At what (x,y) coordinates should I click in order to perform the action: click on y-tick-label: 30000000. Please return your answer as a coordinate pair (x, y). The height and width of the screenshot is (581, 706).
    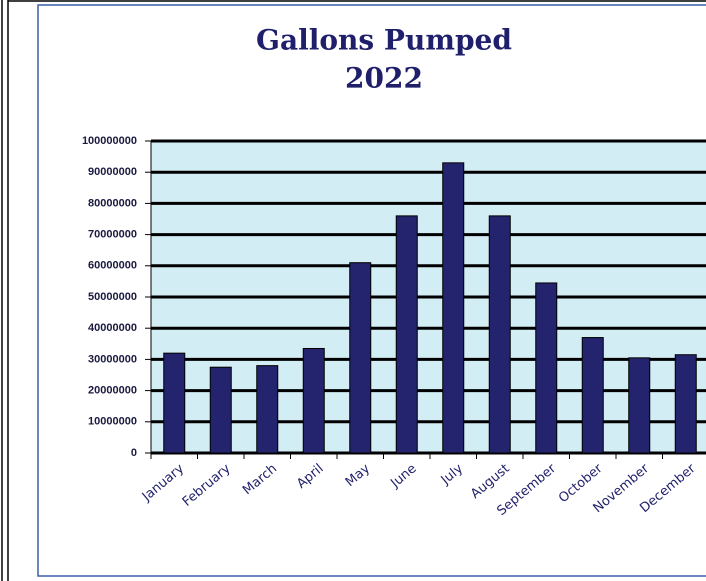
    Looking at the image, I should click on (112, 359).